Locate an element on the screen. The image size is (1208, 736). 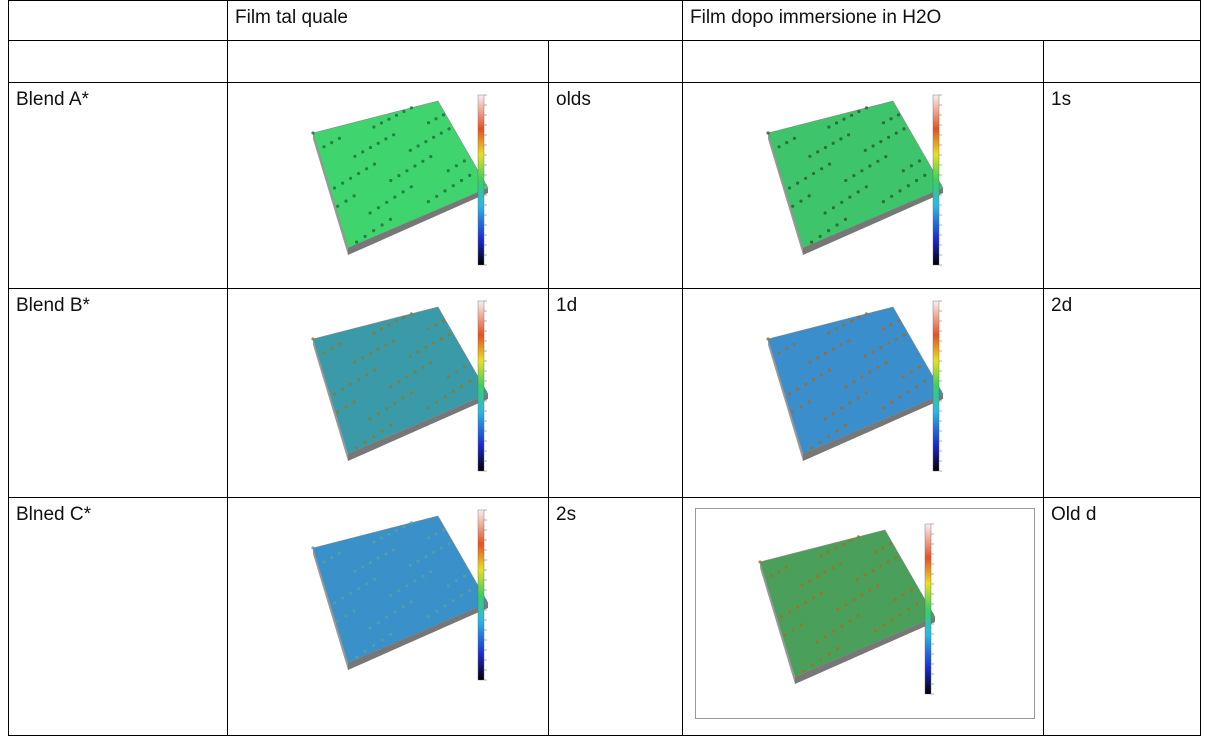
image-cell is located at coordinates (388, 616).